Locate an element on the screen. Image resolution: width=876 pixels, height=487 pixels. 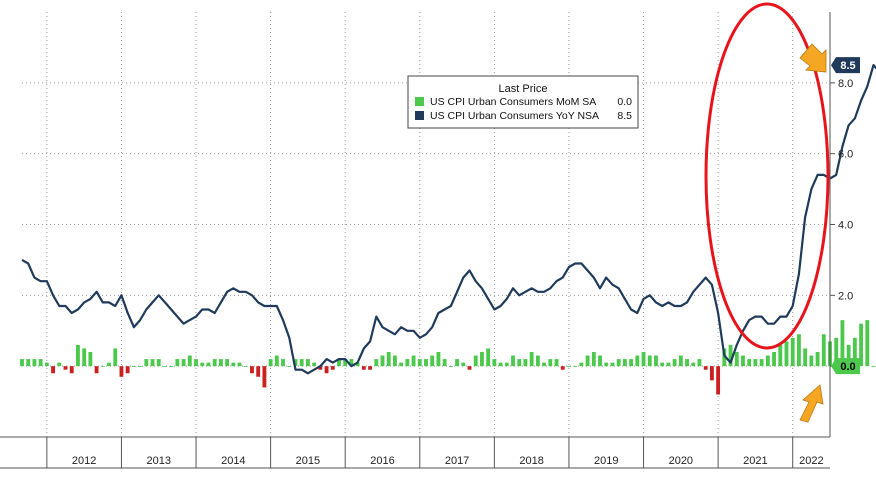
year-label: 2017 is located at coordinates (457, 461).